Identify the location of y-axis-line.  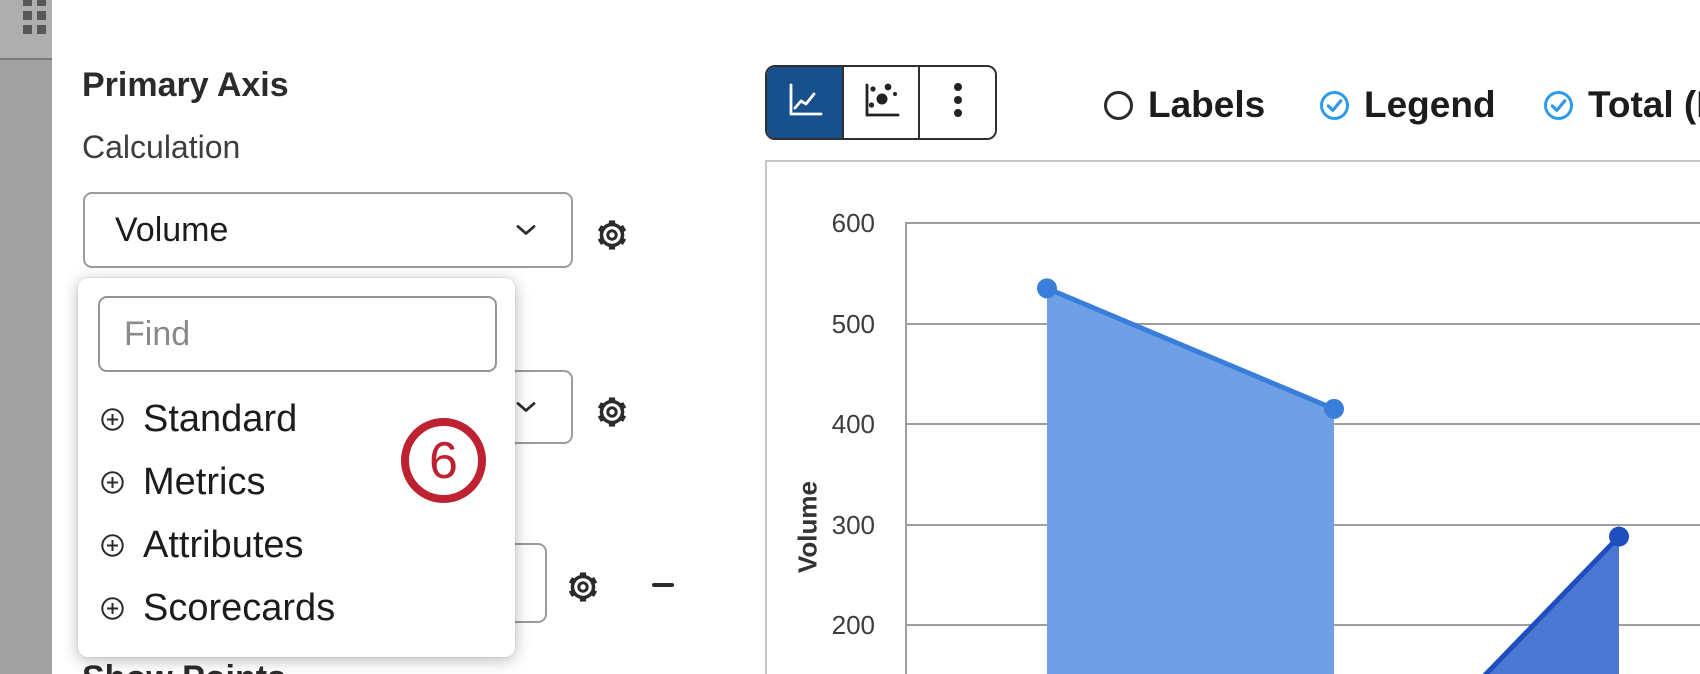
(906, 448).